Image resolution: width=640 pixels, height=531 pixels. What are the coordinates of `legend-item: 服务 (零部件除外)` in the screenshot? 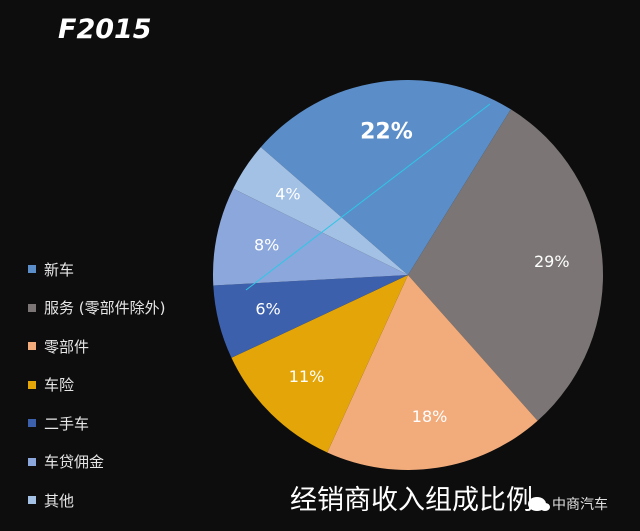 It's located at (96, 308).